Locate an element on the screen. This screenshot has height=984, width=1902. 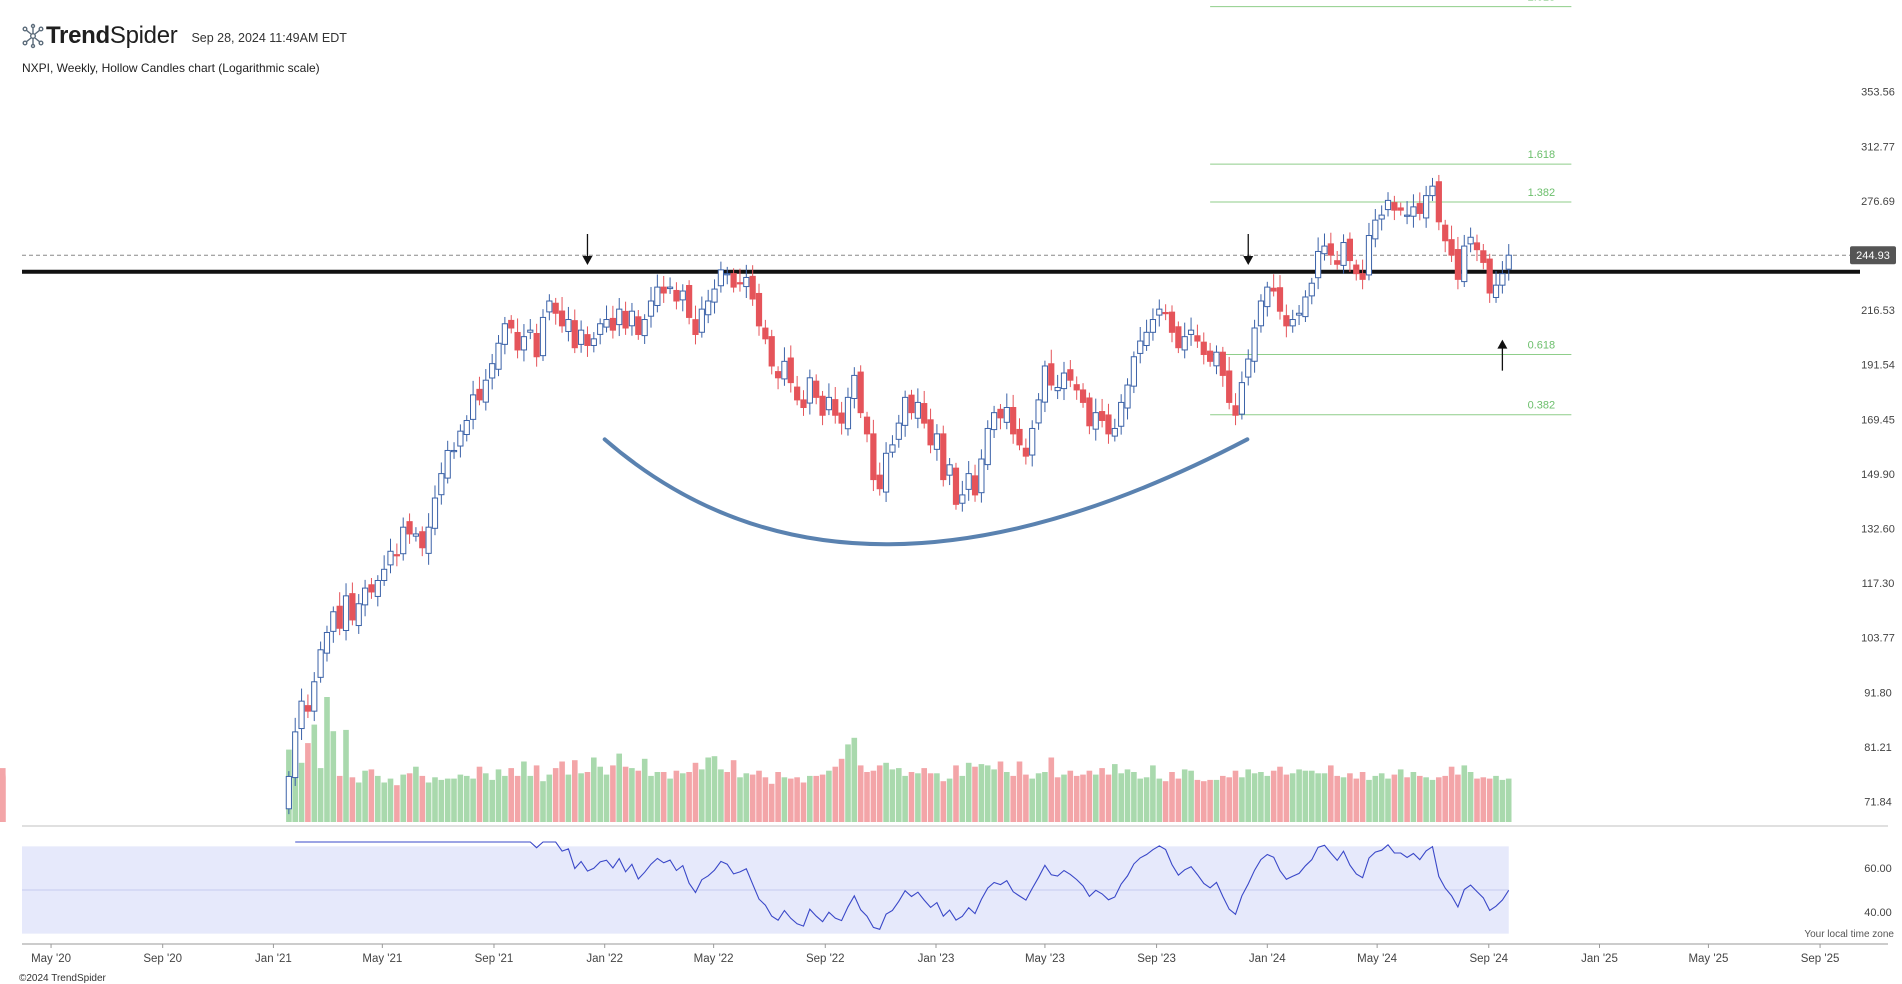
rsi-tick-label: 40.00 is located at coordinates (1878, 913).